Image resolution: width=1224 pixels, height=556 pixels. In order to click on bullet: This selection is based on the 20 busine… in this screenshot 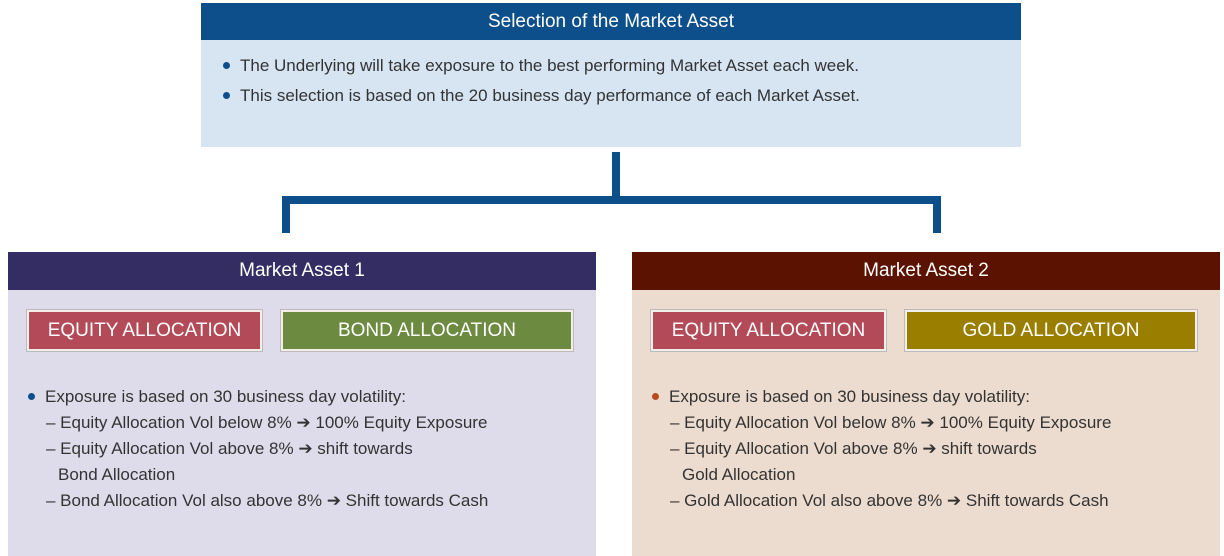, I will do `click(622, 98)`.